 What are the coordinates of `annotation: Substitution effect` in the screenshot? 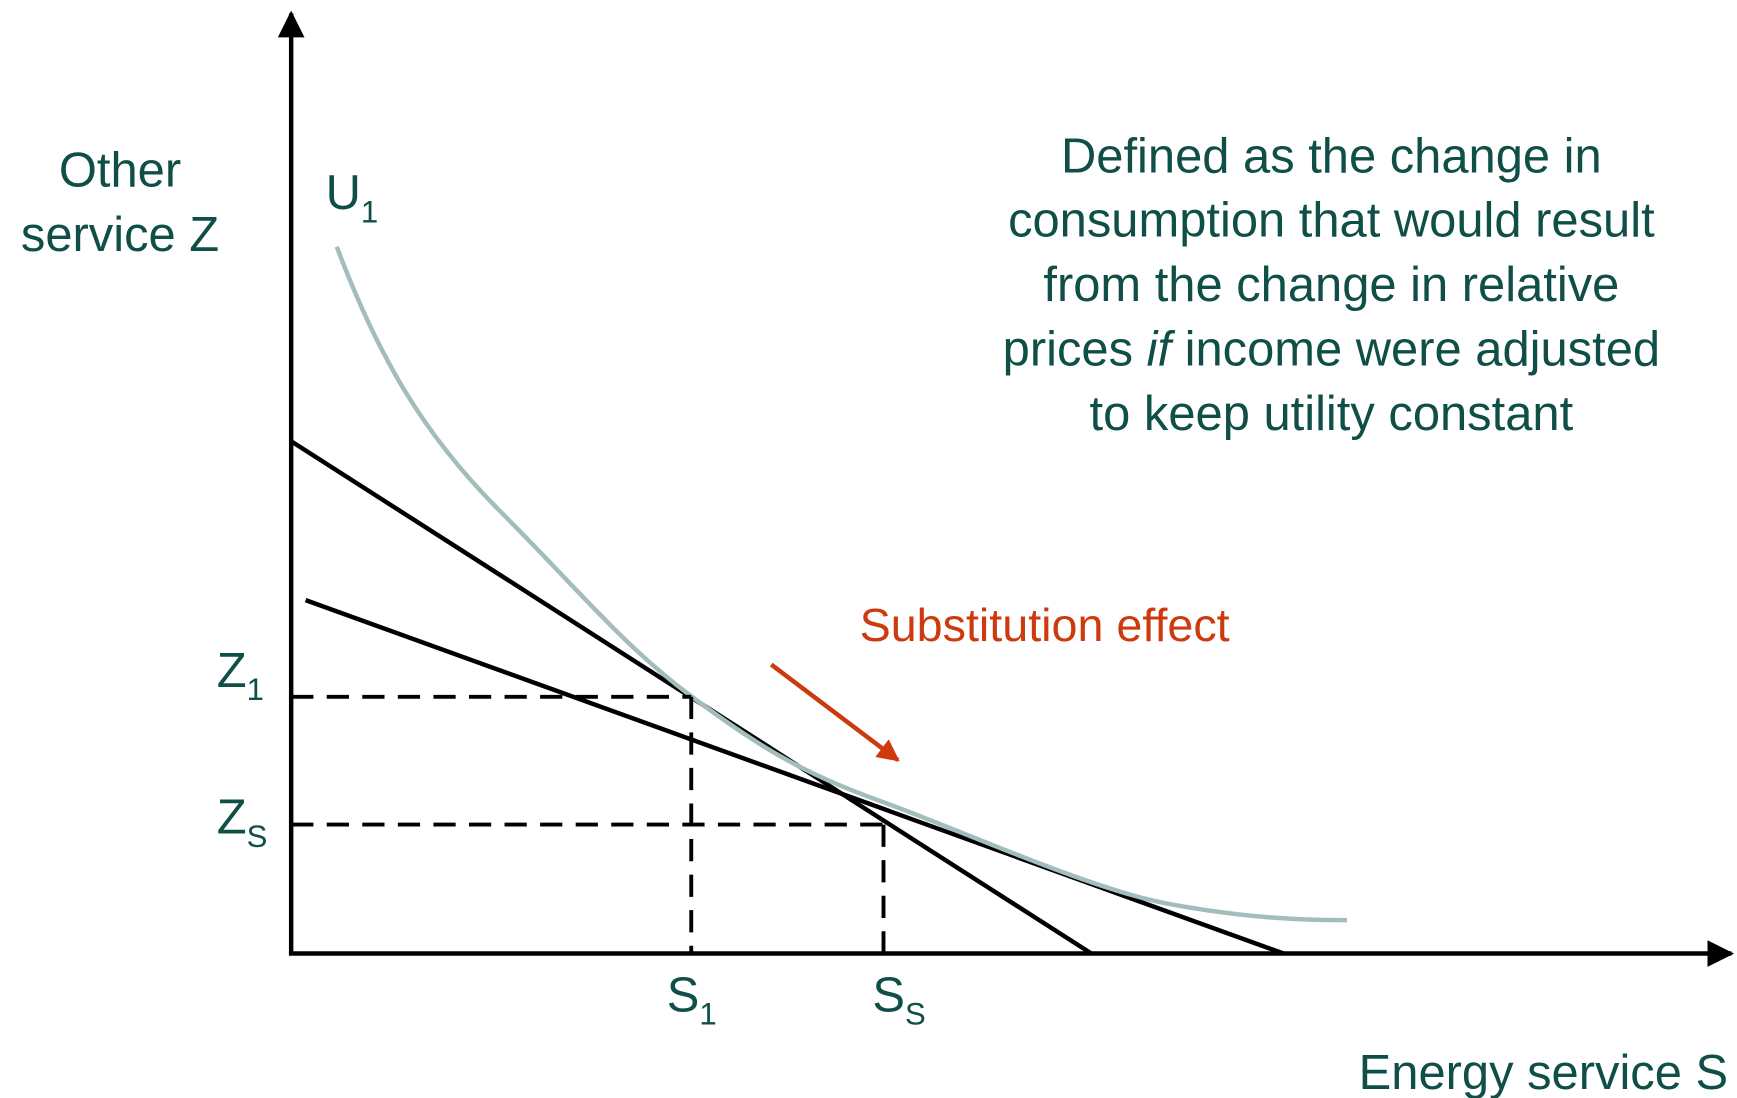 It's located at (1045, 625).